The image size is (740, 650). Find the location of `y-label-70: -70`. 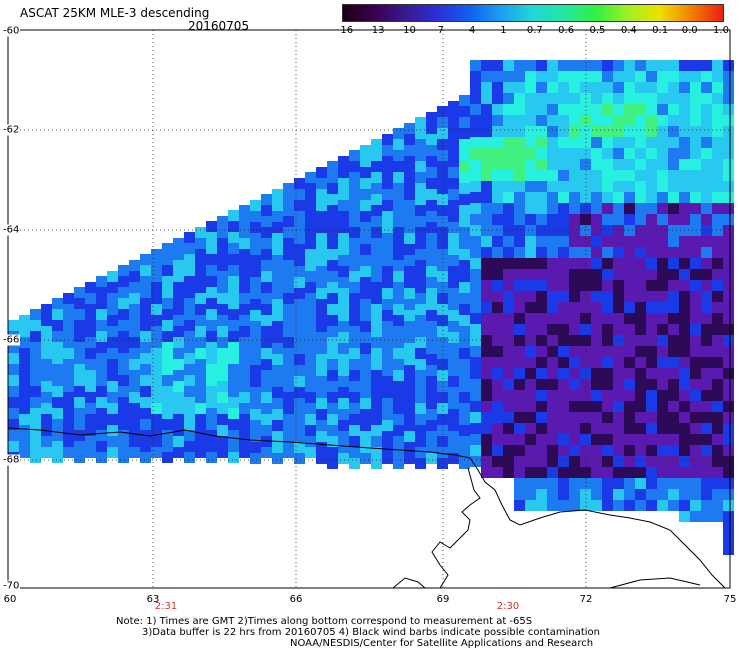

y-label-70: -70 is located at coordinates (11, 586).